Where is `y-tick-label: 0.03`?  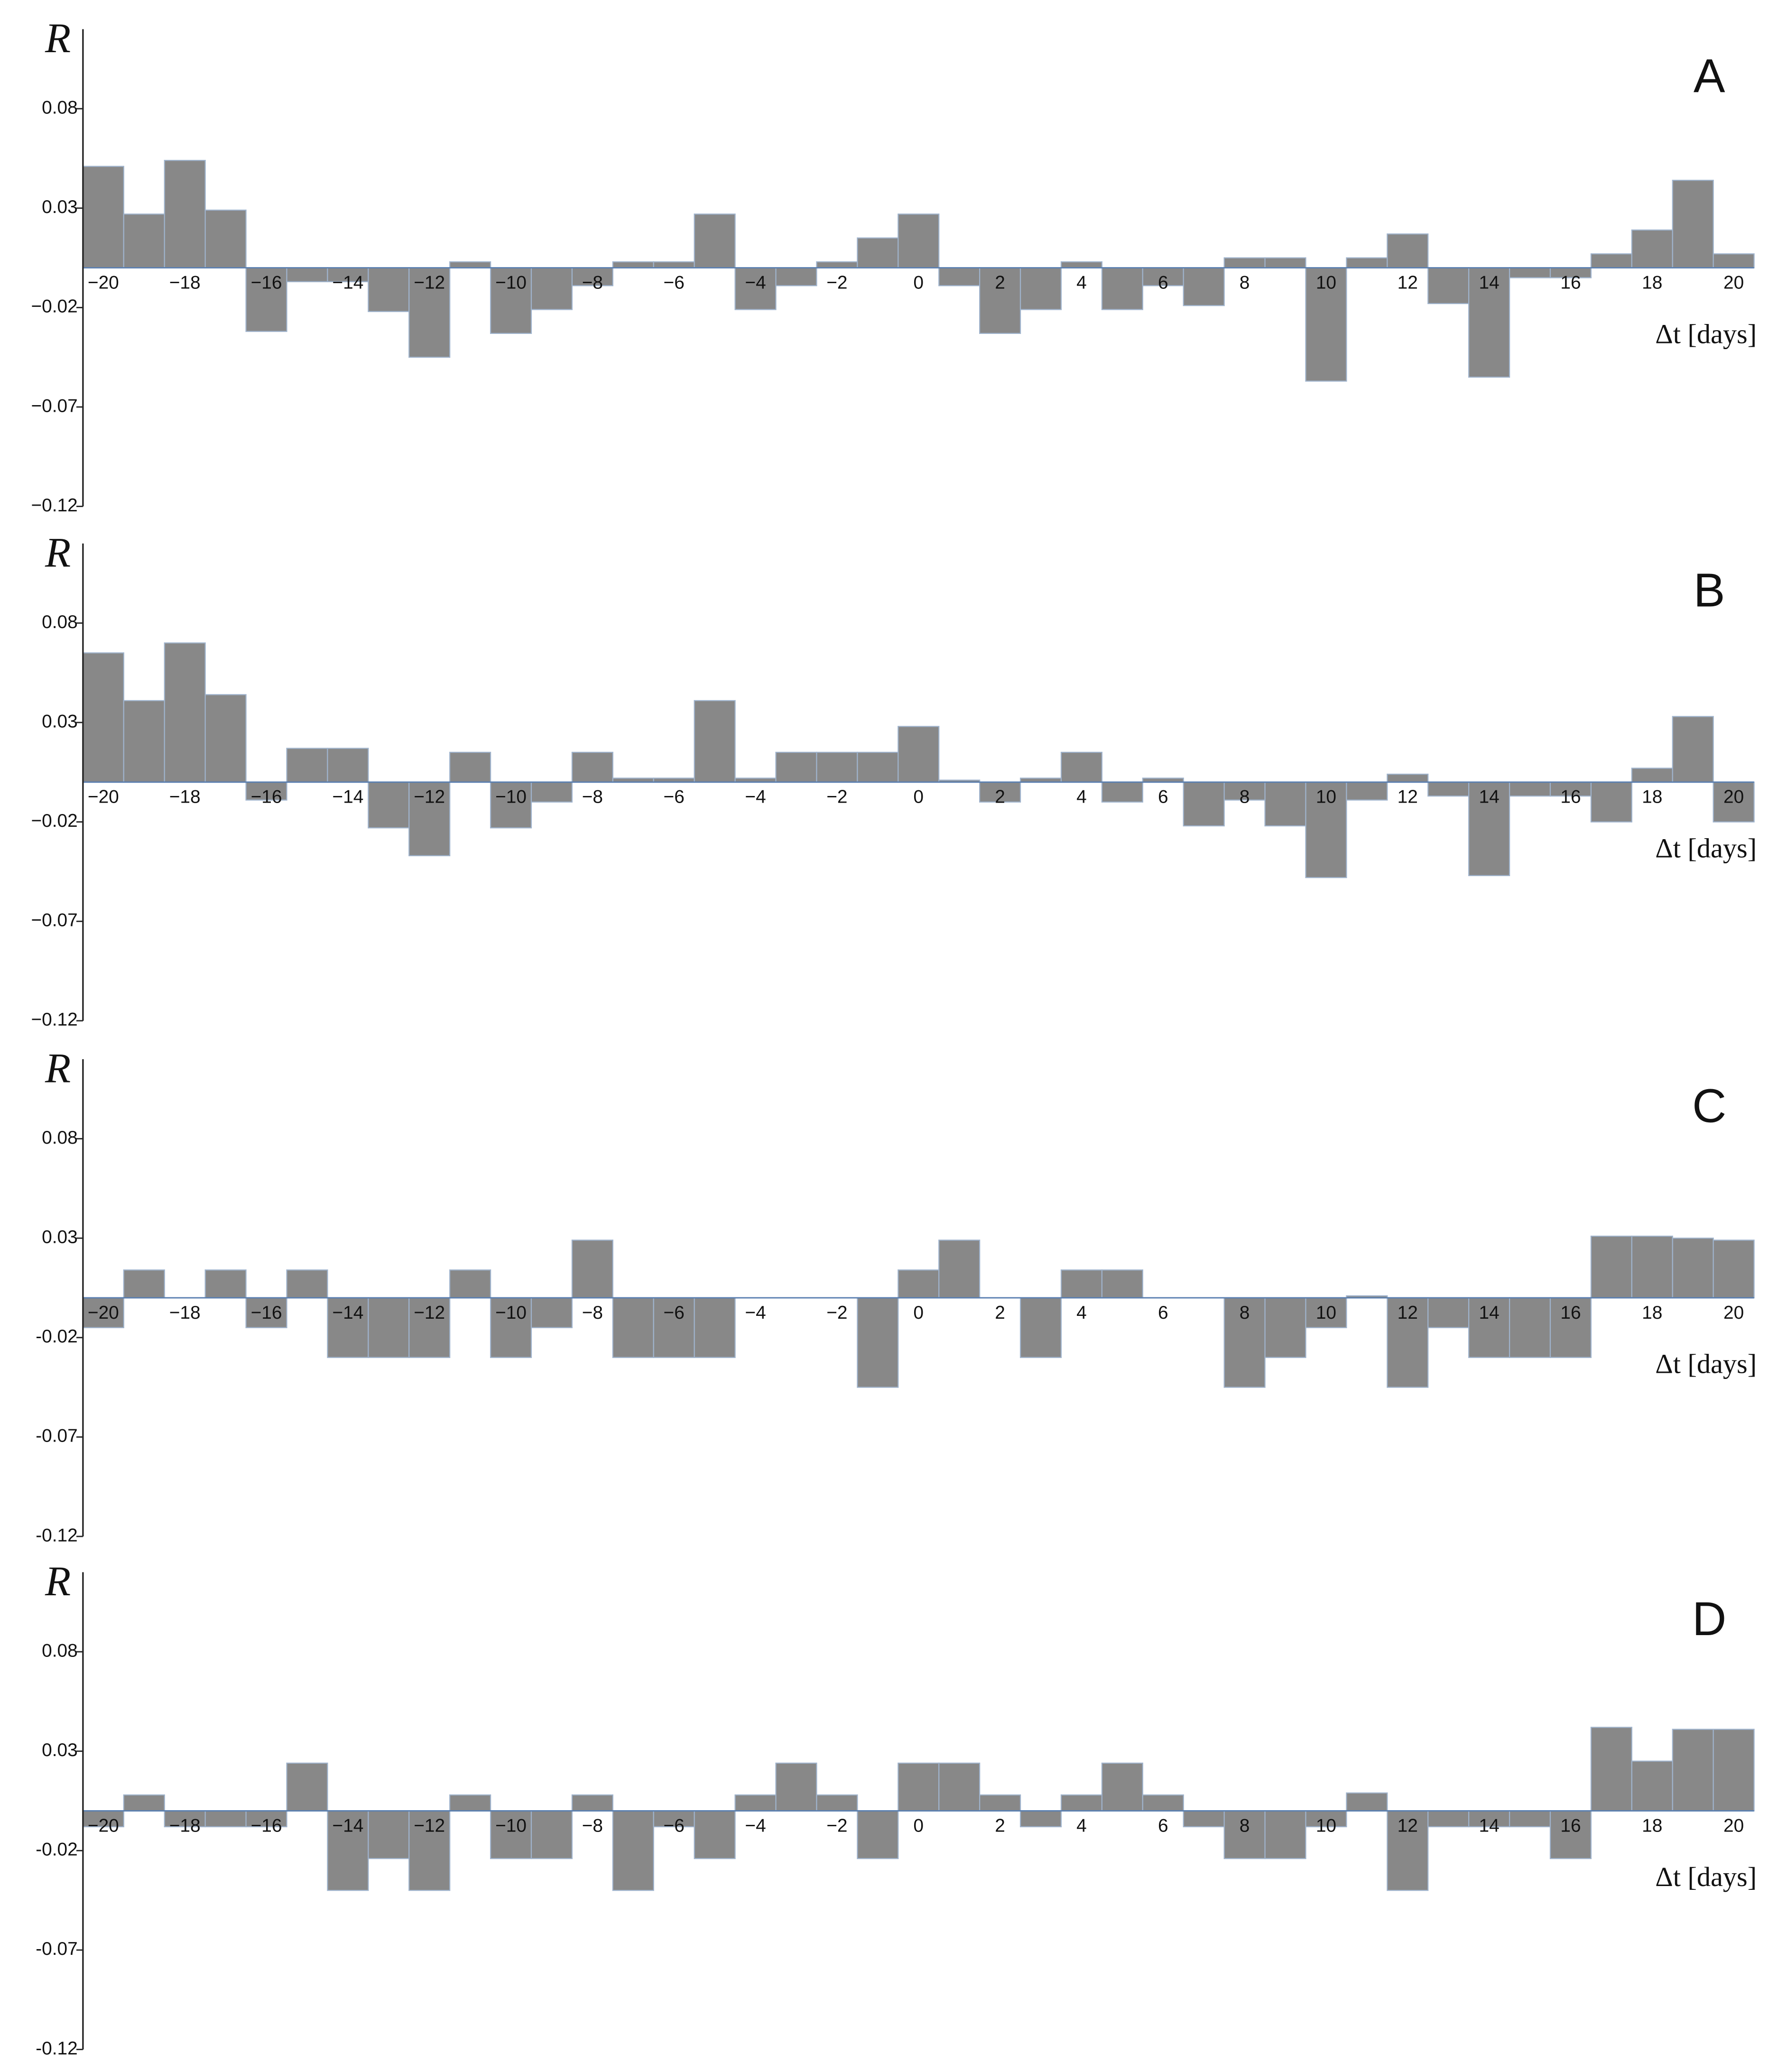 y-tick-label: 0.03 is located at coordinates (60, 721).